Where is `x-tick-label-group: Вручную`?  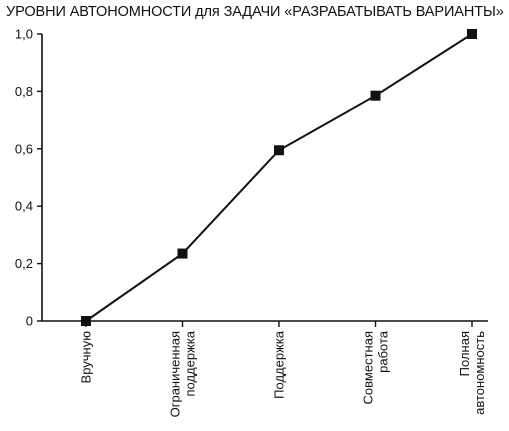 x-tick-label-group: Вручную is located at coordinates (86, 357).